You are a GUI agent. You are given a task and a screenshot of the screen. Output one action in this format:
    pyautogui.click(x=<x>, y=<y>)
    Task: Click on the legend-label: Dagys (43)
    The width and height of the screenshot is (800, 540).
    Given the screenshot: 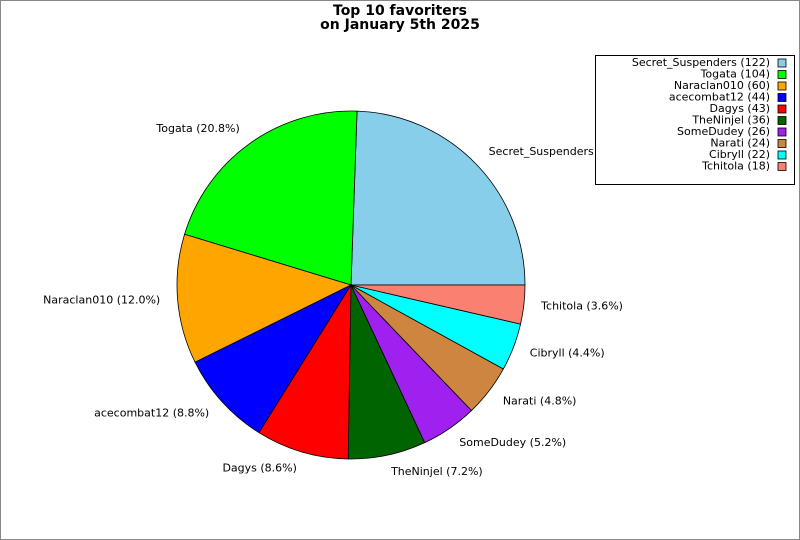 What is the action you would take?
    pyautogui.click(x=739, y=108)
    